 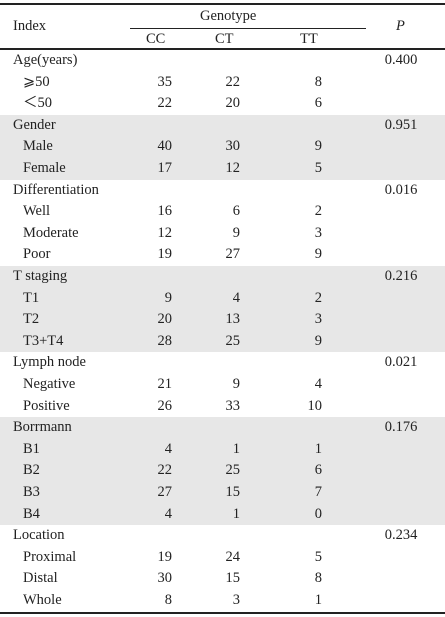 What do you see at coordinates (222, 4) in the screenshot?
I see `table-top-rule` at bounding box center [222, 4].